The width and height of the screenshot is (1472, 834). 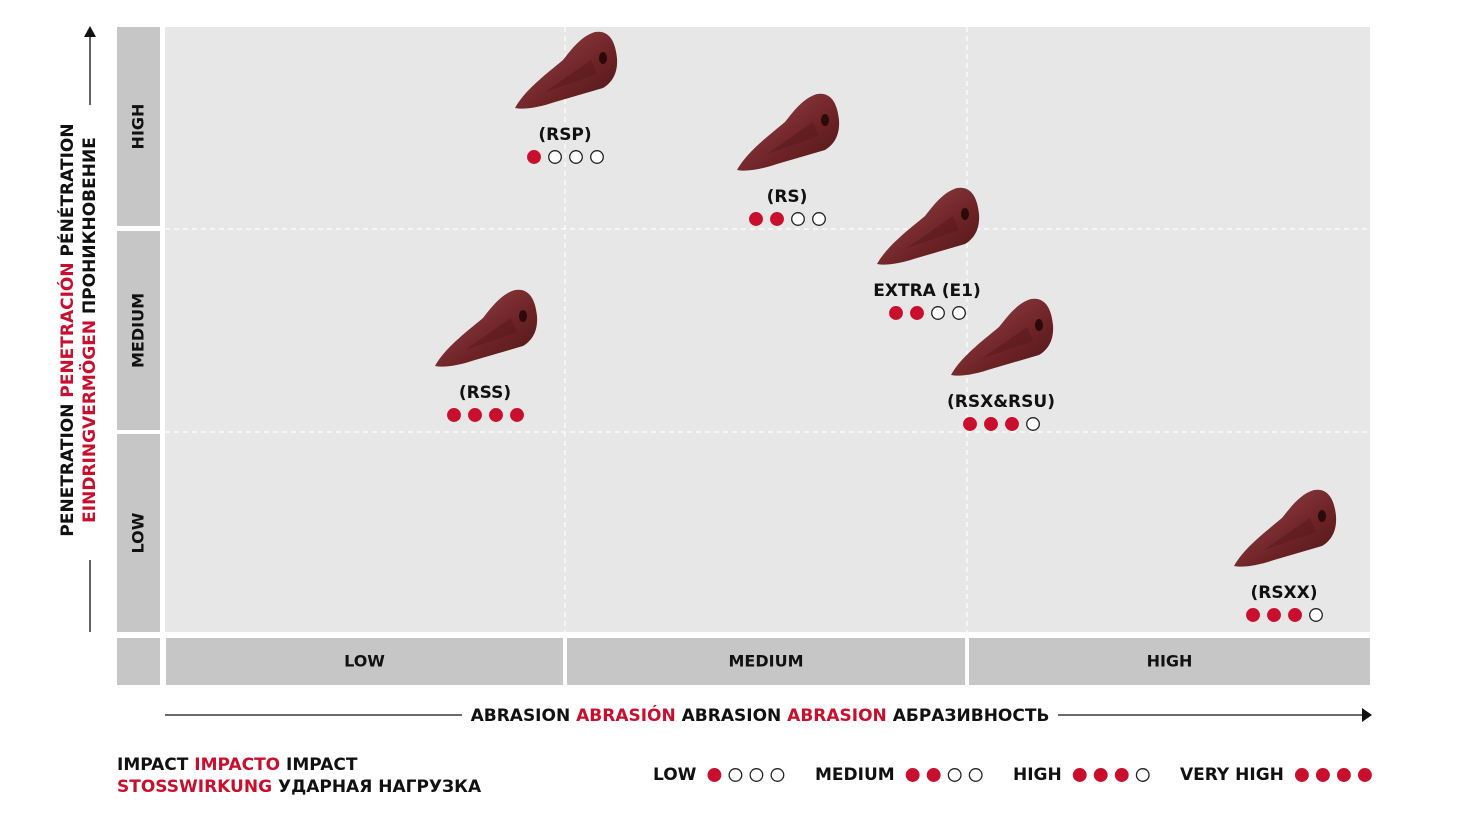 What do you see at coordinates (1001, 402) in the screenshot?
I see `product-label: (RSX&RSU)` at bounding box center [1001, 402].